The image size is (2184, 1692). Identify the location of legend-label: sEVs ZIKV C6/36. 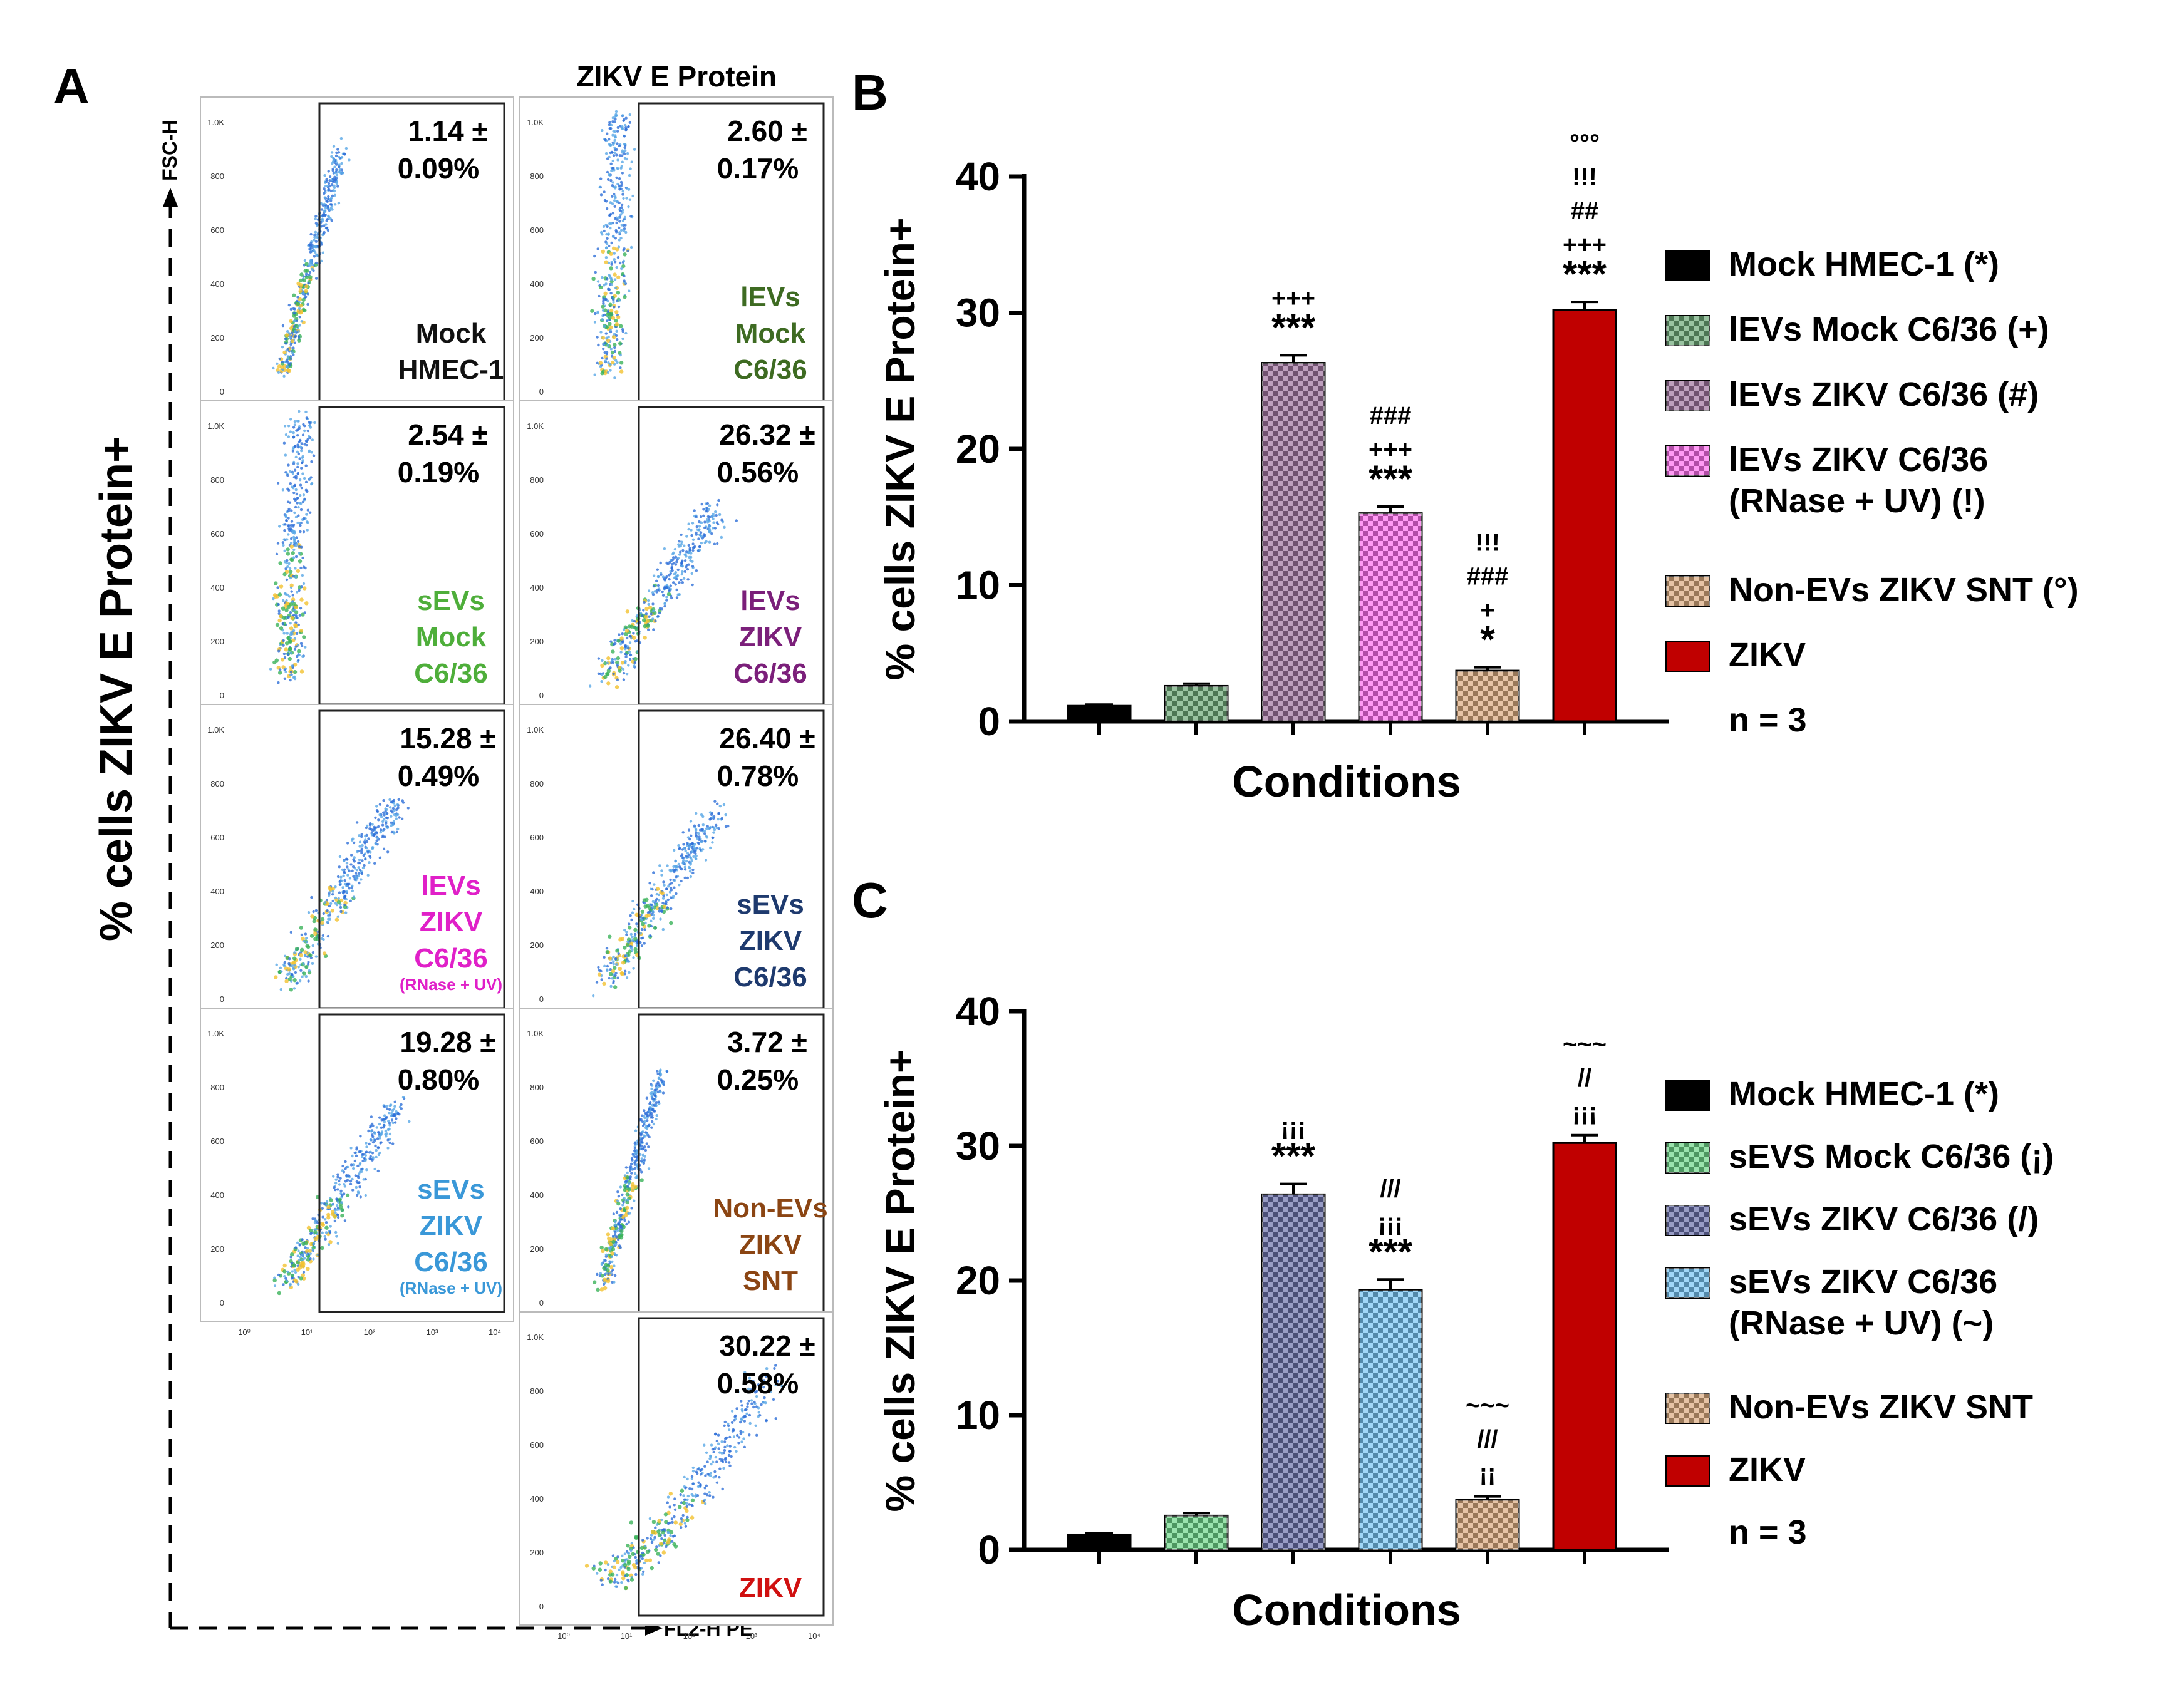
(1863, 1282).